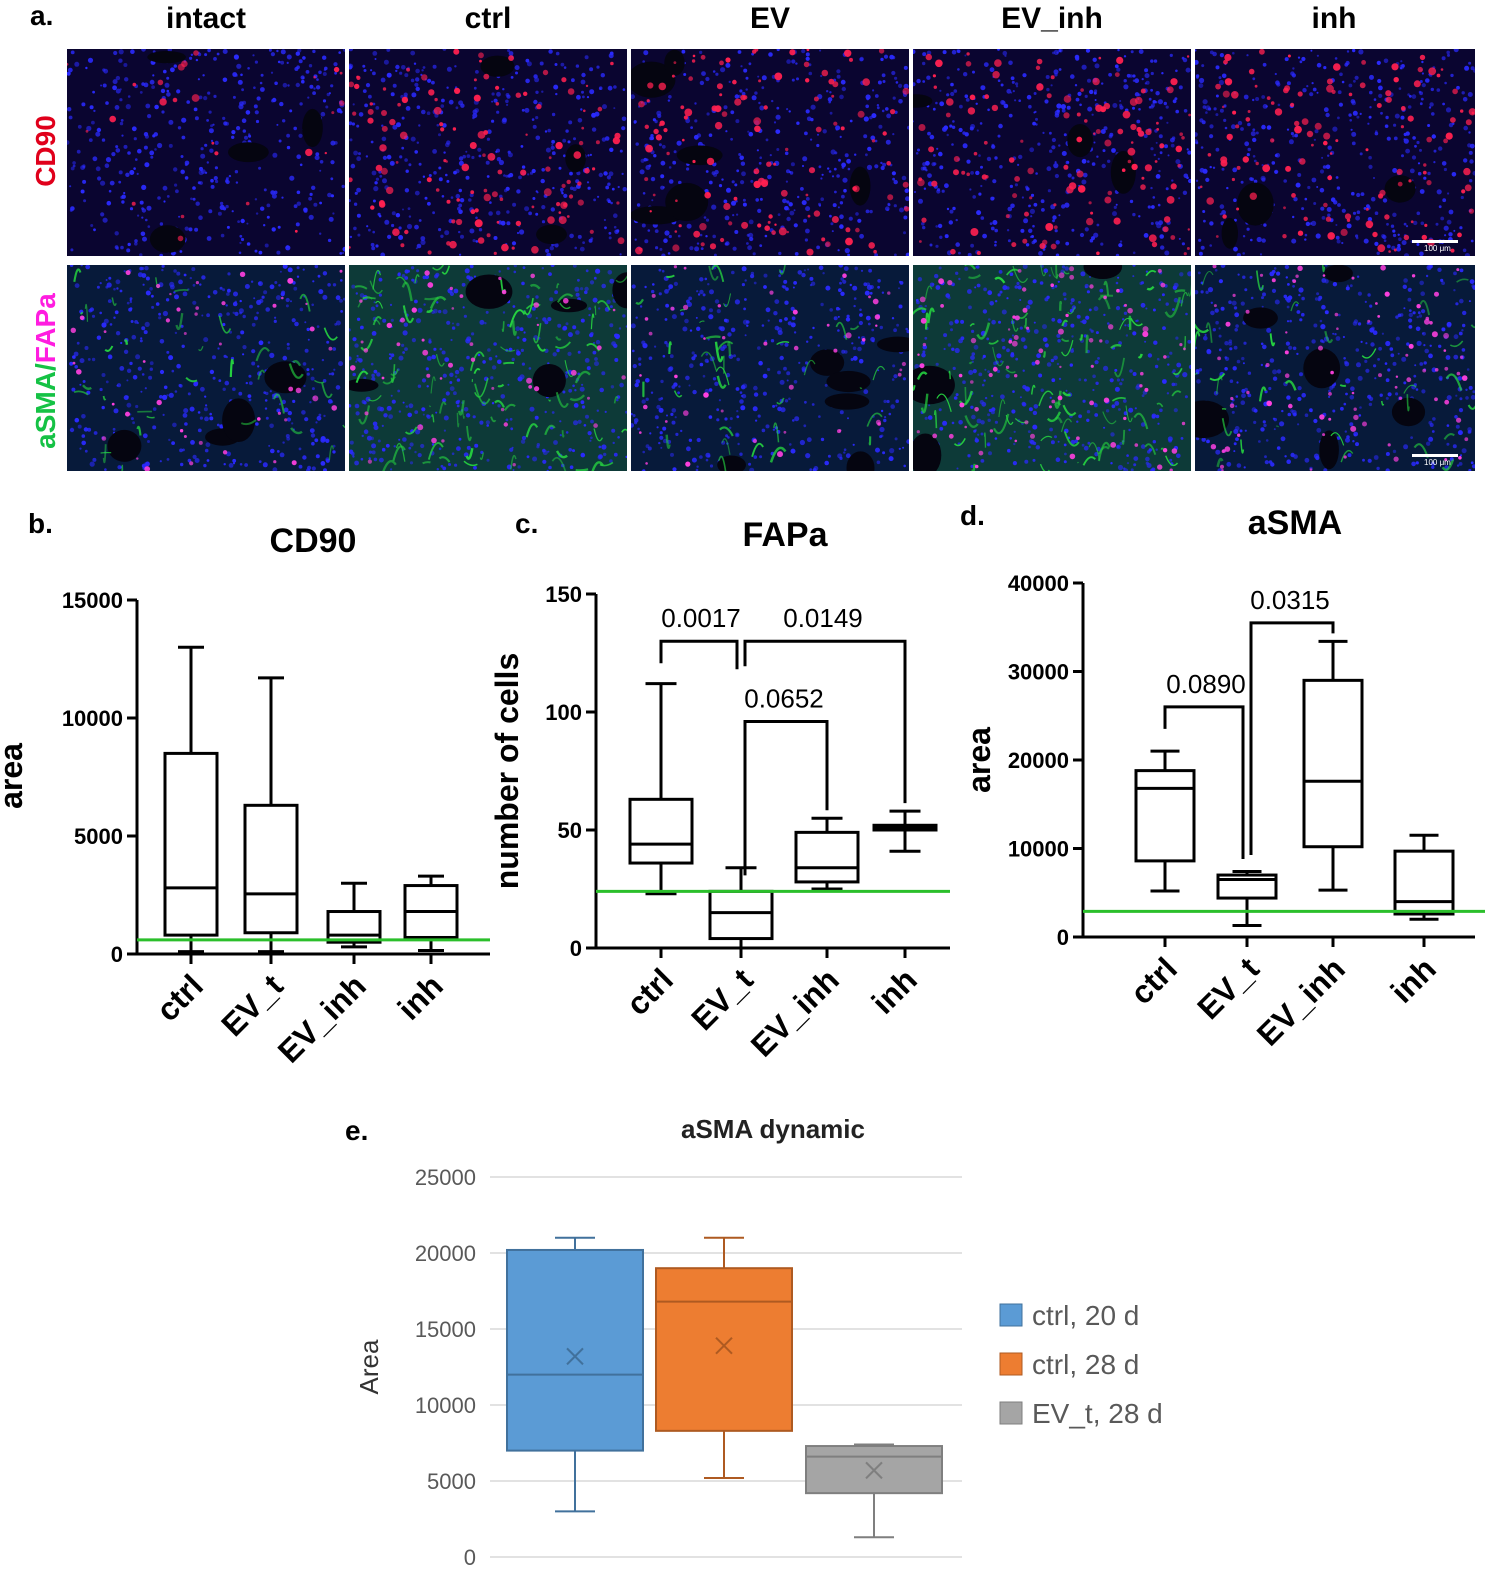 The width and height of the screenshot is (1488, 1571). I want to click on chart-e-legend-label-2: EV_t, 28 d, so click(1097, 1413).